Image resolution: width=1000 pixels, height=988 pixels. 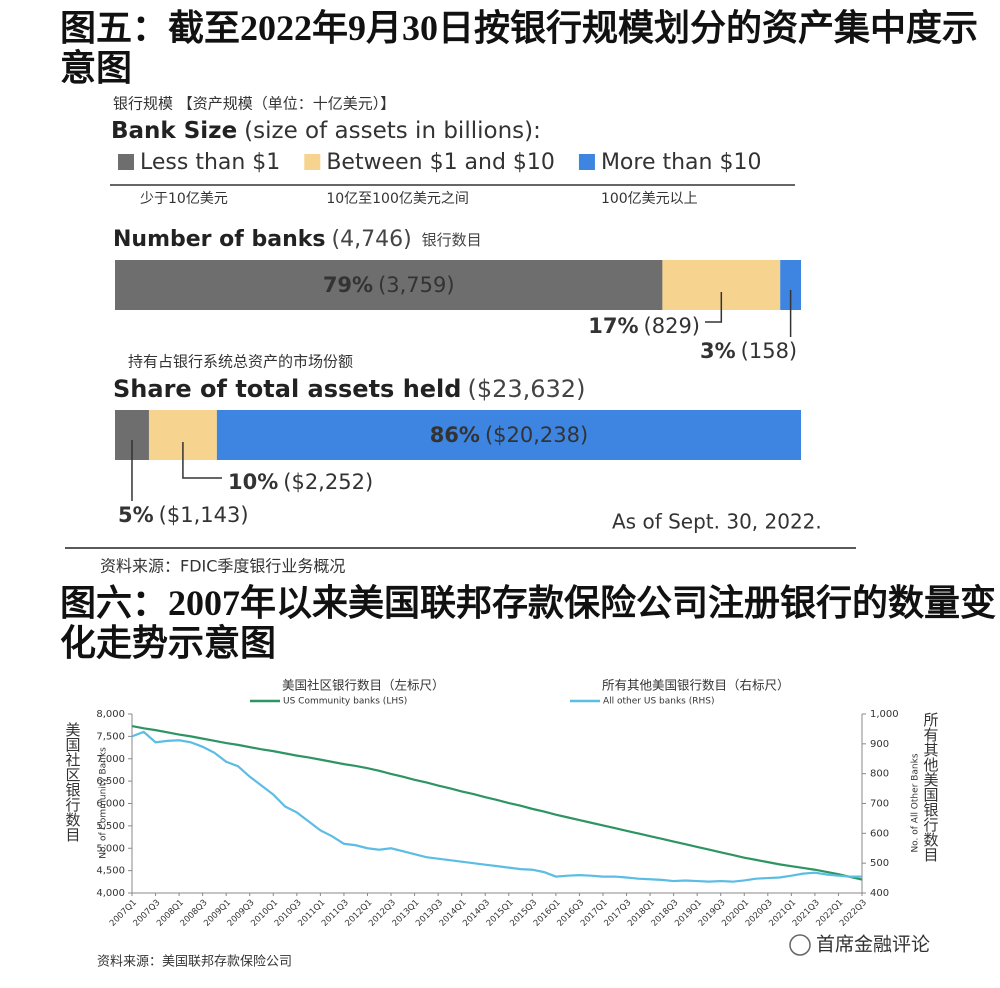 What do you see at coordinates (658, 702) in the screenshot?
I see `legend-label: All other US banks (RHS)` at bounding box center [658, 702].